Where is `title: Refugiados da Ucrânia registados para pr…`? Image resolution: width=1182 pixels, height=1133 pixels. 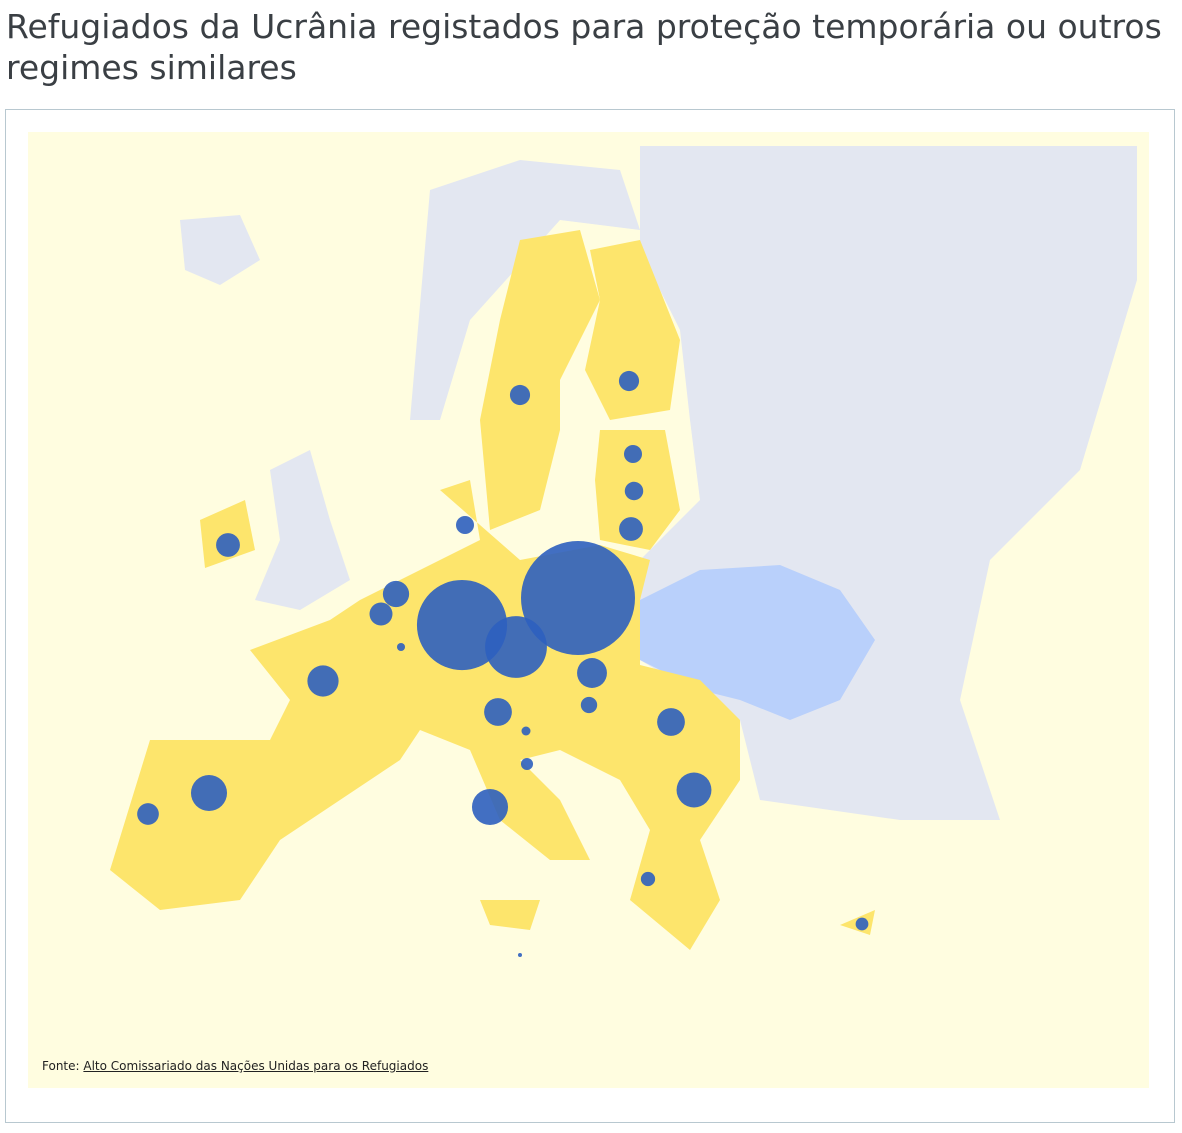 title: Refugiados da Ucrânia registados para pr… is located at coordinates (584, 47).